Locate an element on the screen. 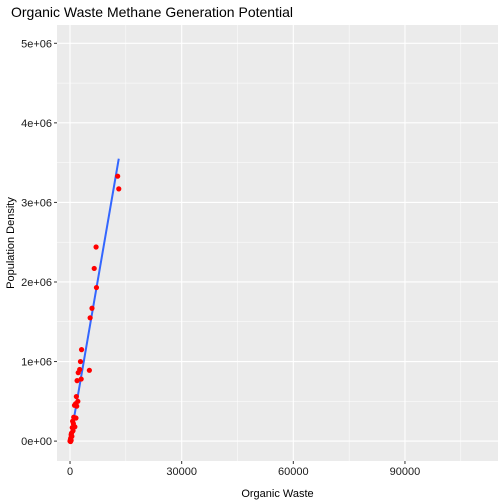 Image resolution: width=504 pixels, height=504 pixels. y-tick-label: 4e+06 is located at coordinates (36, 124).